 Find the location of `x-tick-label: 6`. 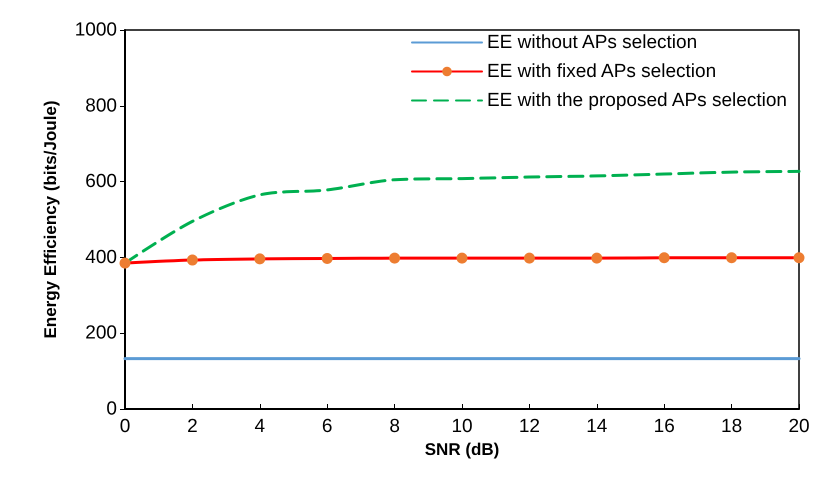

x-tick-label: 6 is located at coordinates (327, 426).